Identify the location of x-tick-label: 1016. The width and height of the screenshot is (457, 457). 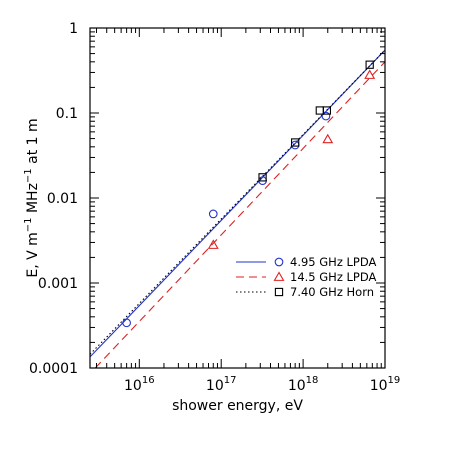
(139, 384).